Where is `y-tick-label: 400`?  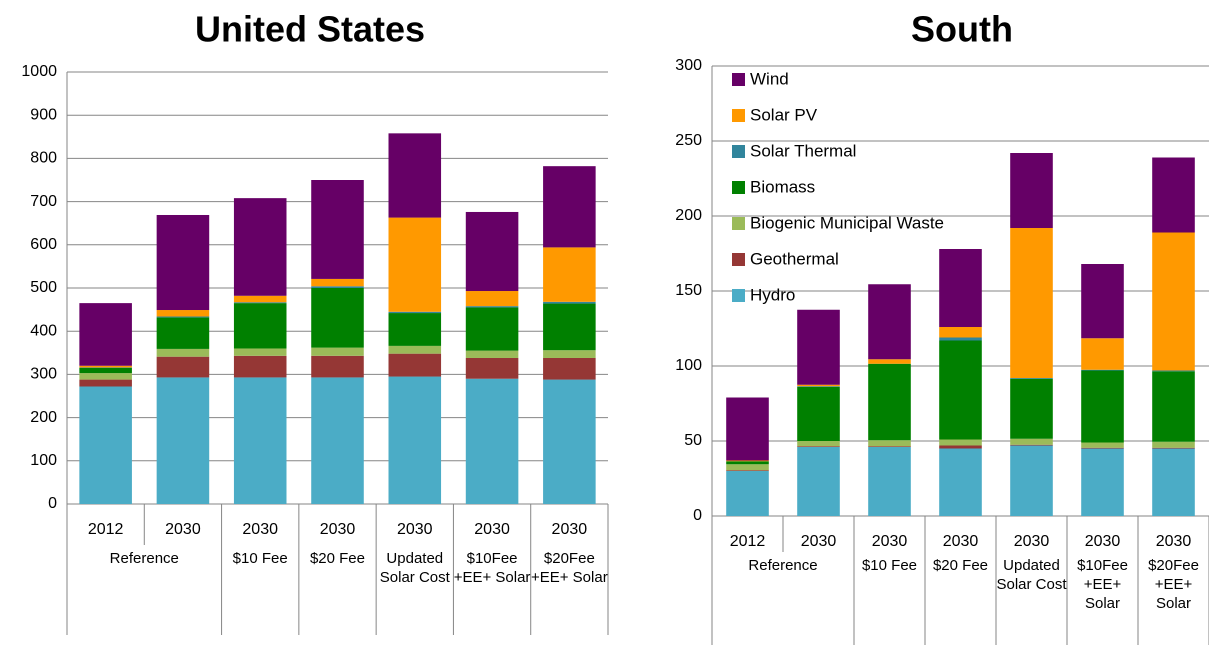
y-tick-label: 400 is located at coordinates (43, 330).